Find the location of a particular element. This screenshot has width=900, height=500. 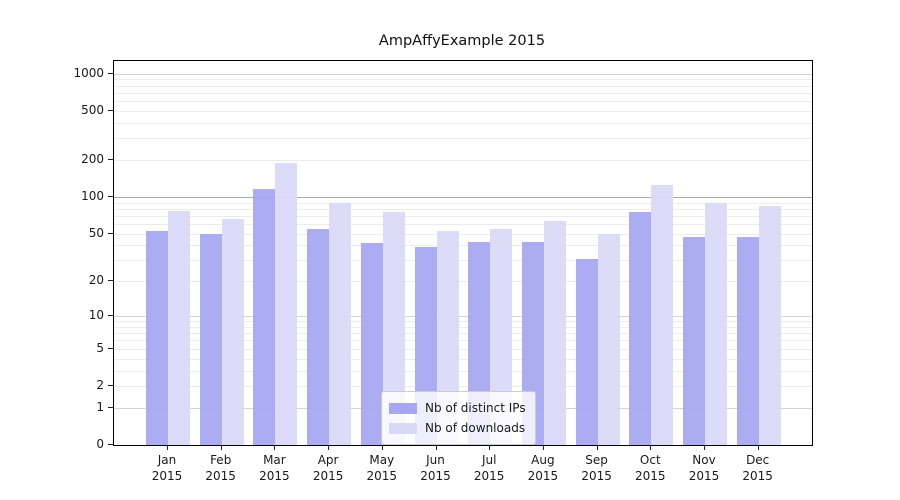

legend-label: Nb of distinct IPs is located at coordinates (475, 408).